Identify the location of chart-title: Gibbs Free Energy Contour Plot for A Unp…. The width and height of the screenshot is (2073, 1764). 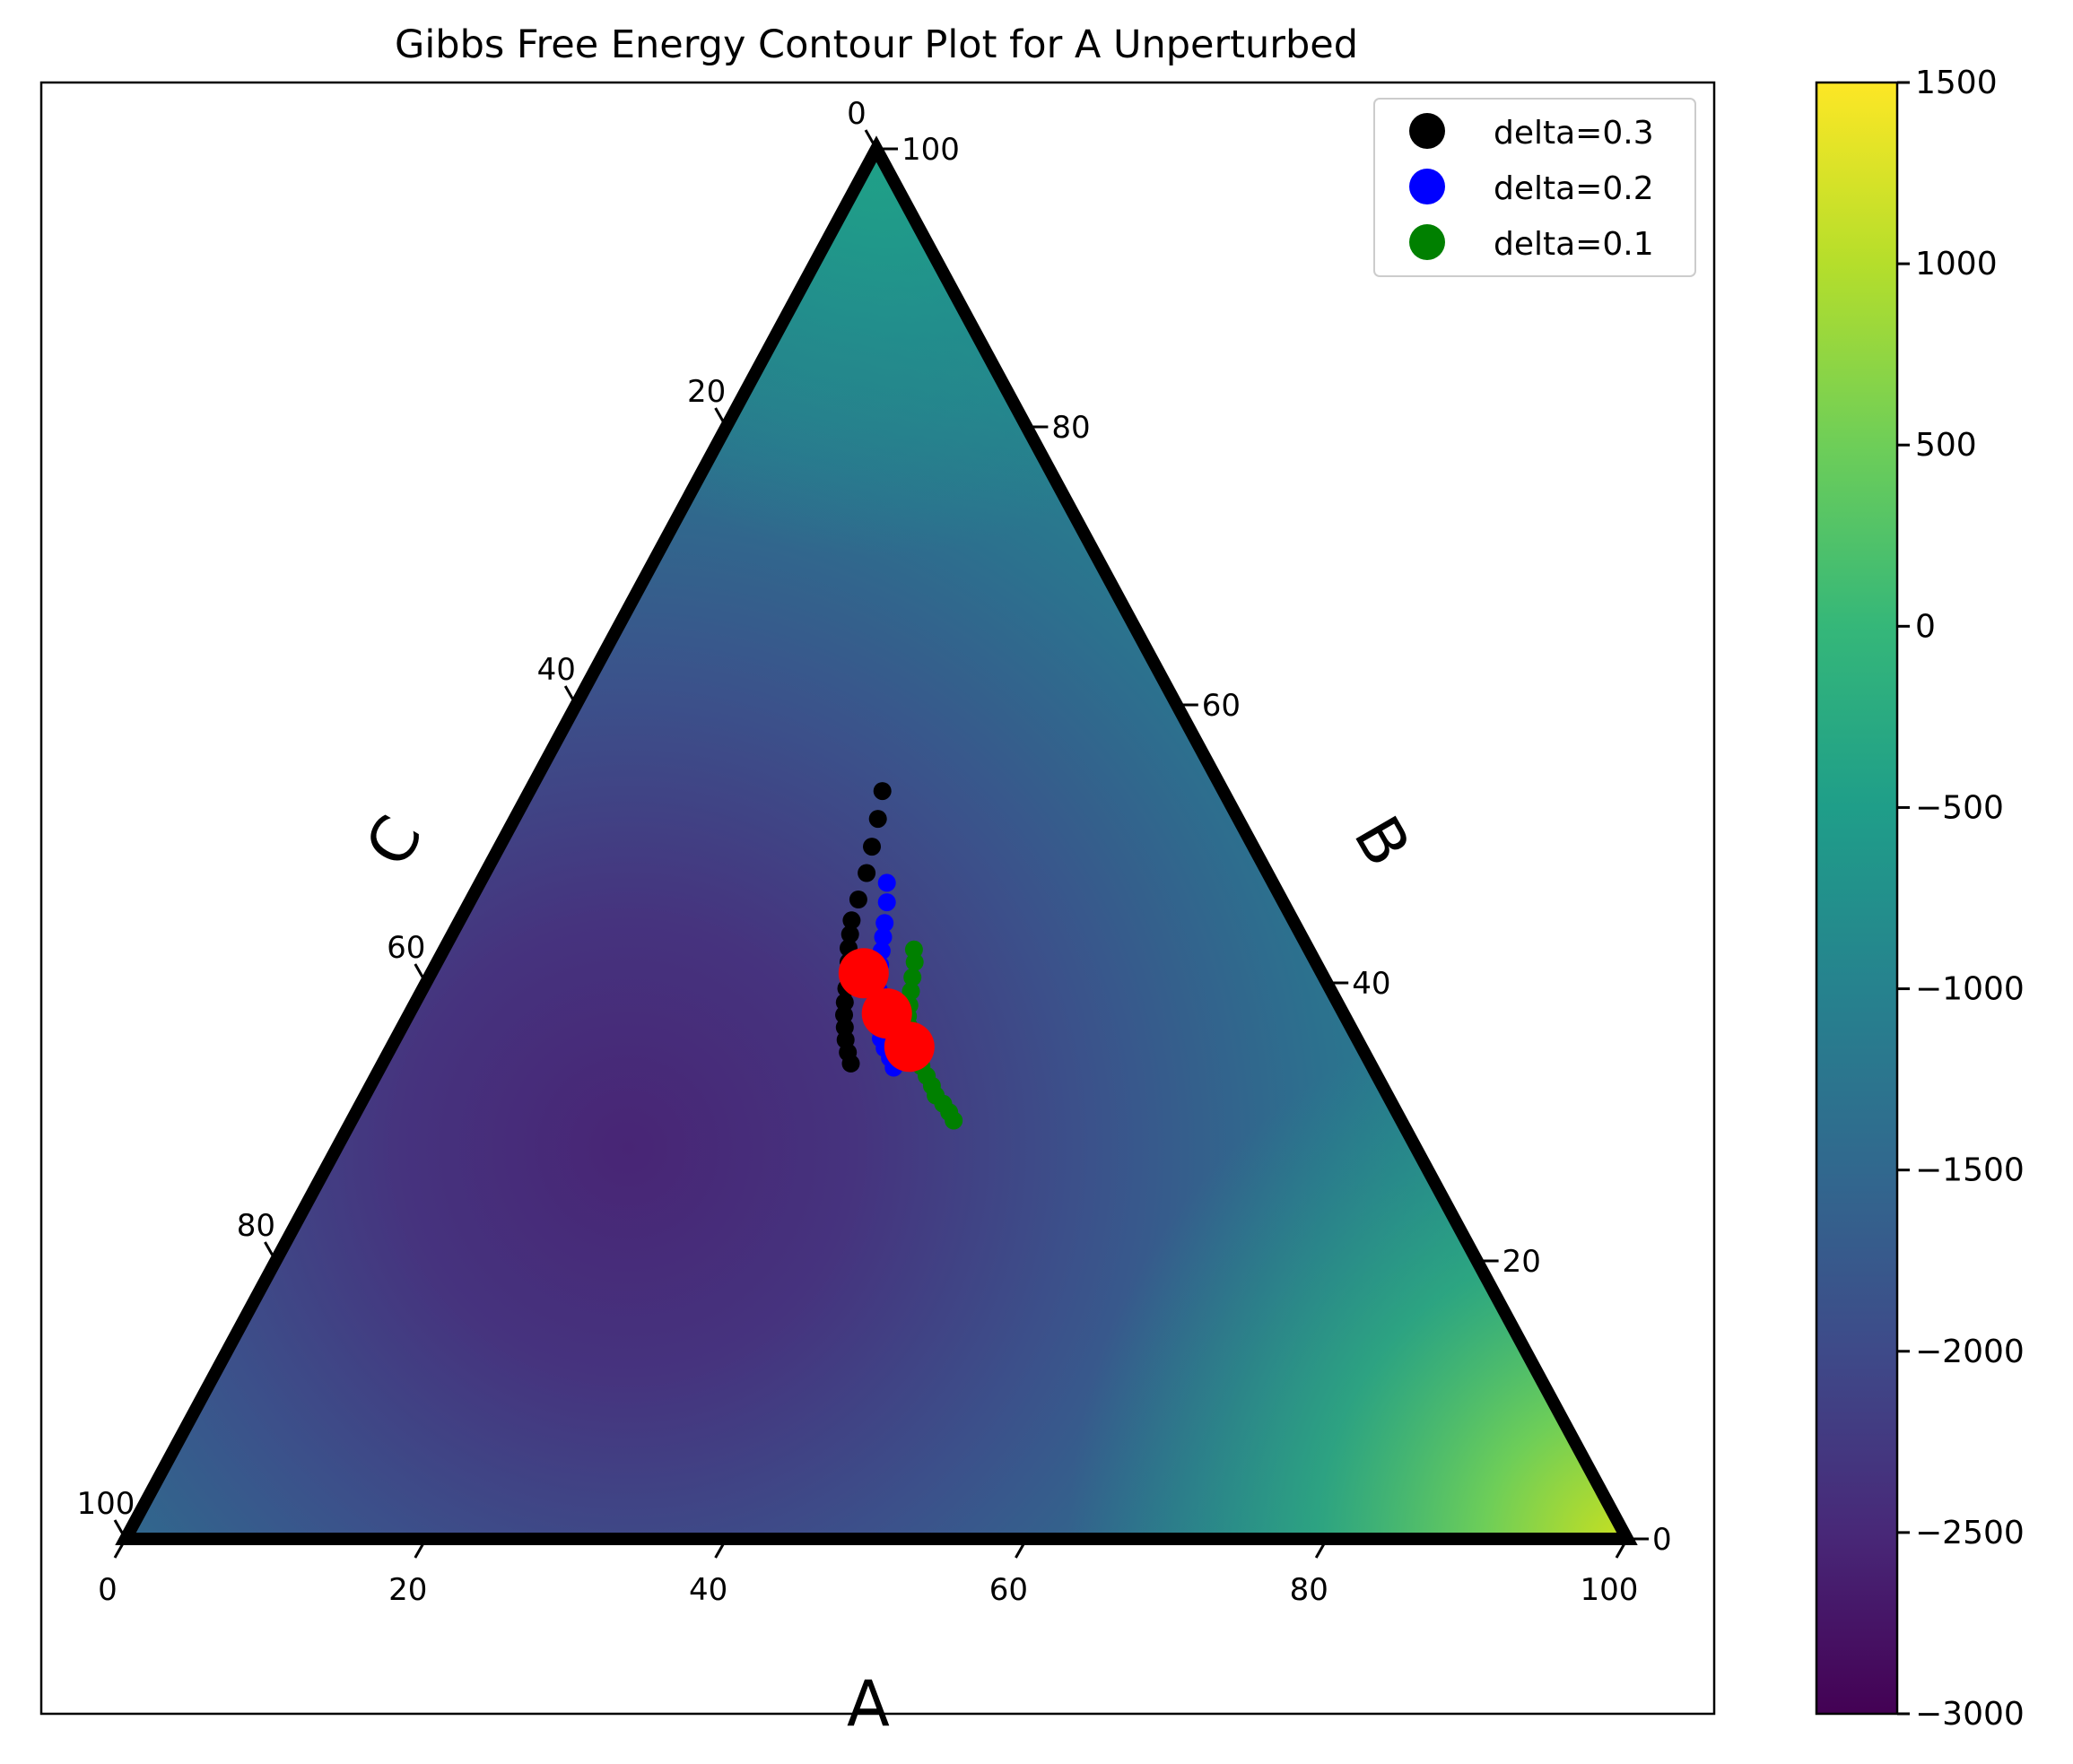
(876, 44).